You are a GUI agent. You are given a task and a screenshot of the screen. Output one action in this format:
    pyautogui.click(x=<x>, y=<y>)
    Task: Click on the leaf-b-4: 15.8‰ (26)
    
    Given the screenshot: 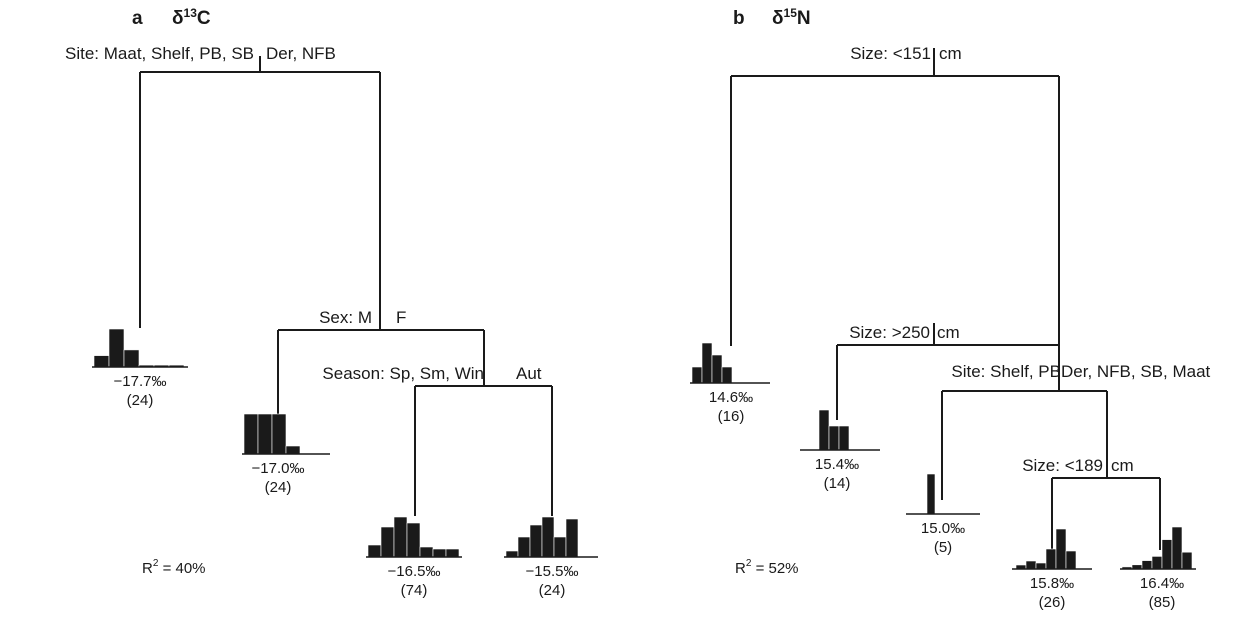 What is the action you would take?
    pyautogui.click(x=1052, y=569)
    